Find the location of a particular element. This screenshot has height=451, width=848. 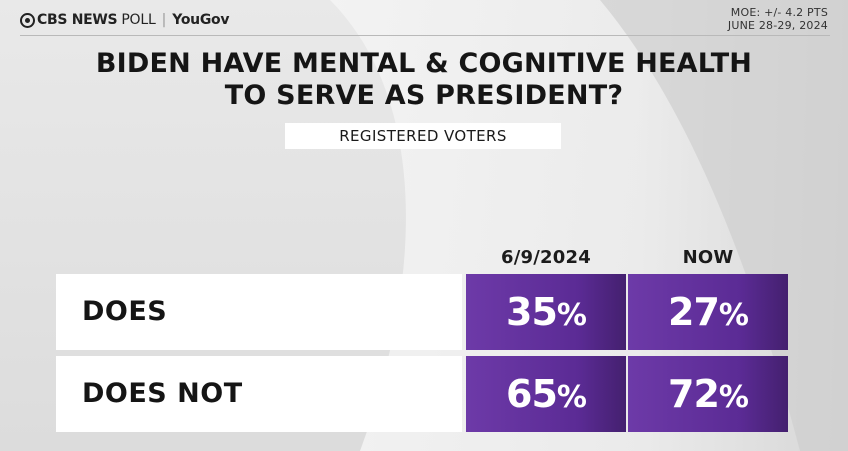

brand-yougov: YouGov is located at coordinates (201, 20).